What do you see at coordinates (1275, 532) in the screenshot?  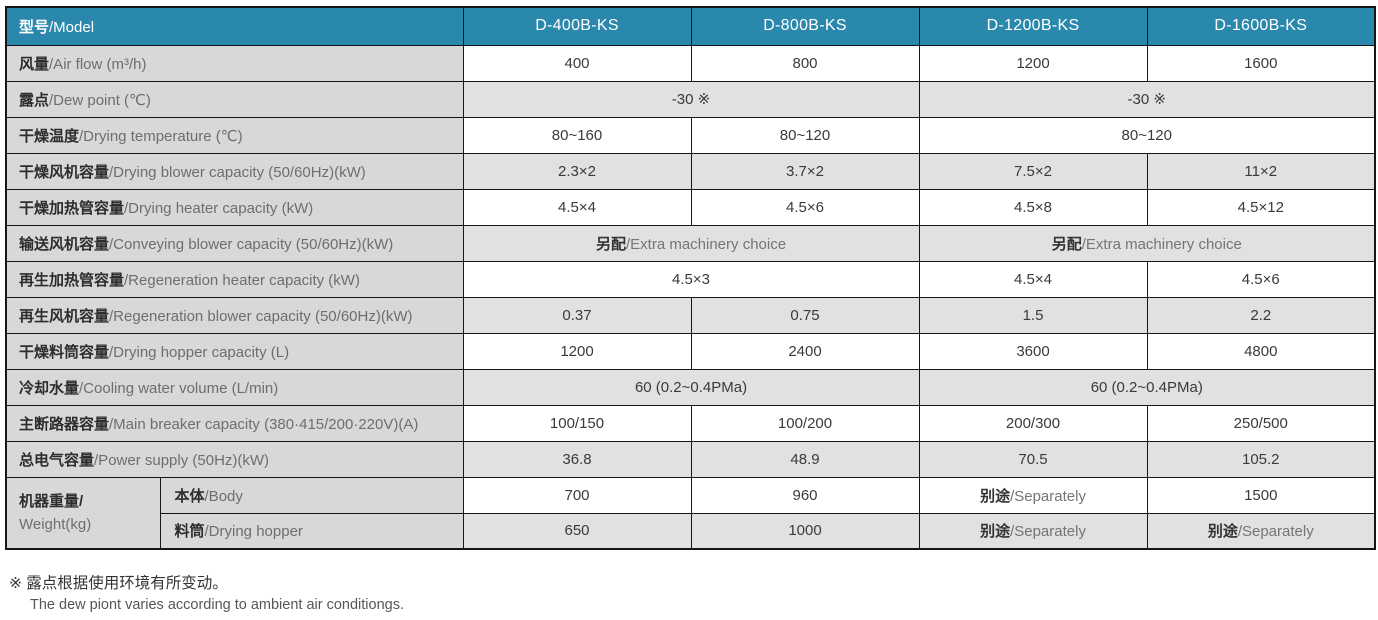 I see `text-en: /Separately` at bounding box center [1275, 532].